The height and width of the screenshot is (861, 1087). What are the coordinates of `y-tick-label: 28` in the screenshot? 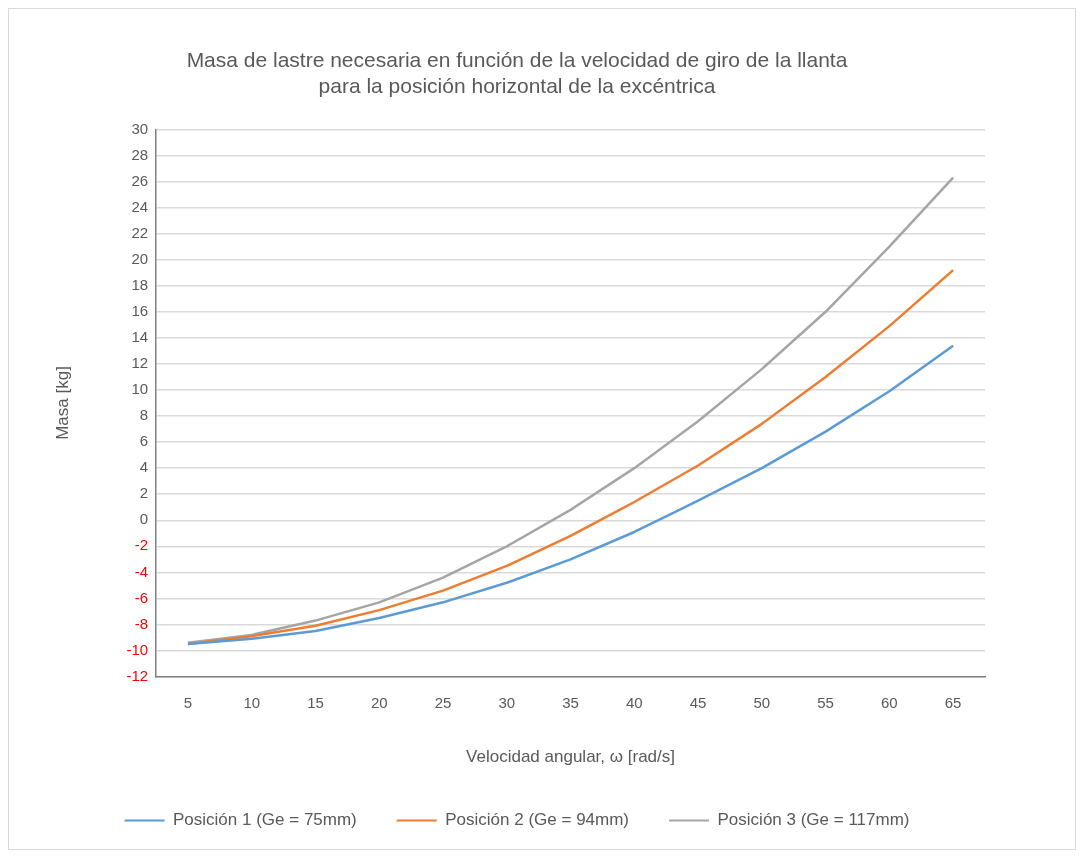 It's located at (140, 154).